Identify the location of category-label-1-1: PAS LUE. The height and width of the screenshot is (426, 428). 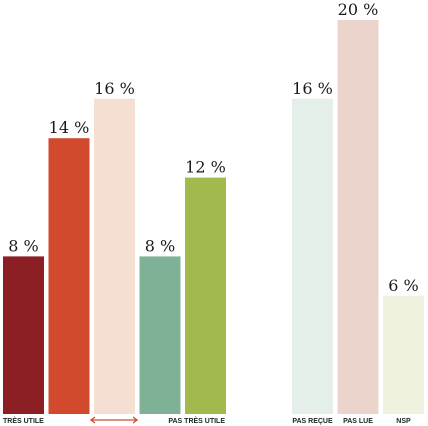
(358, 421).